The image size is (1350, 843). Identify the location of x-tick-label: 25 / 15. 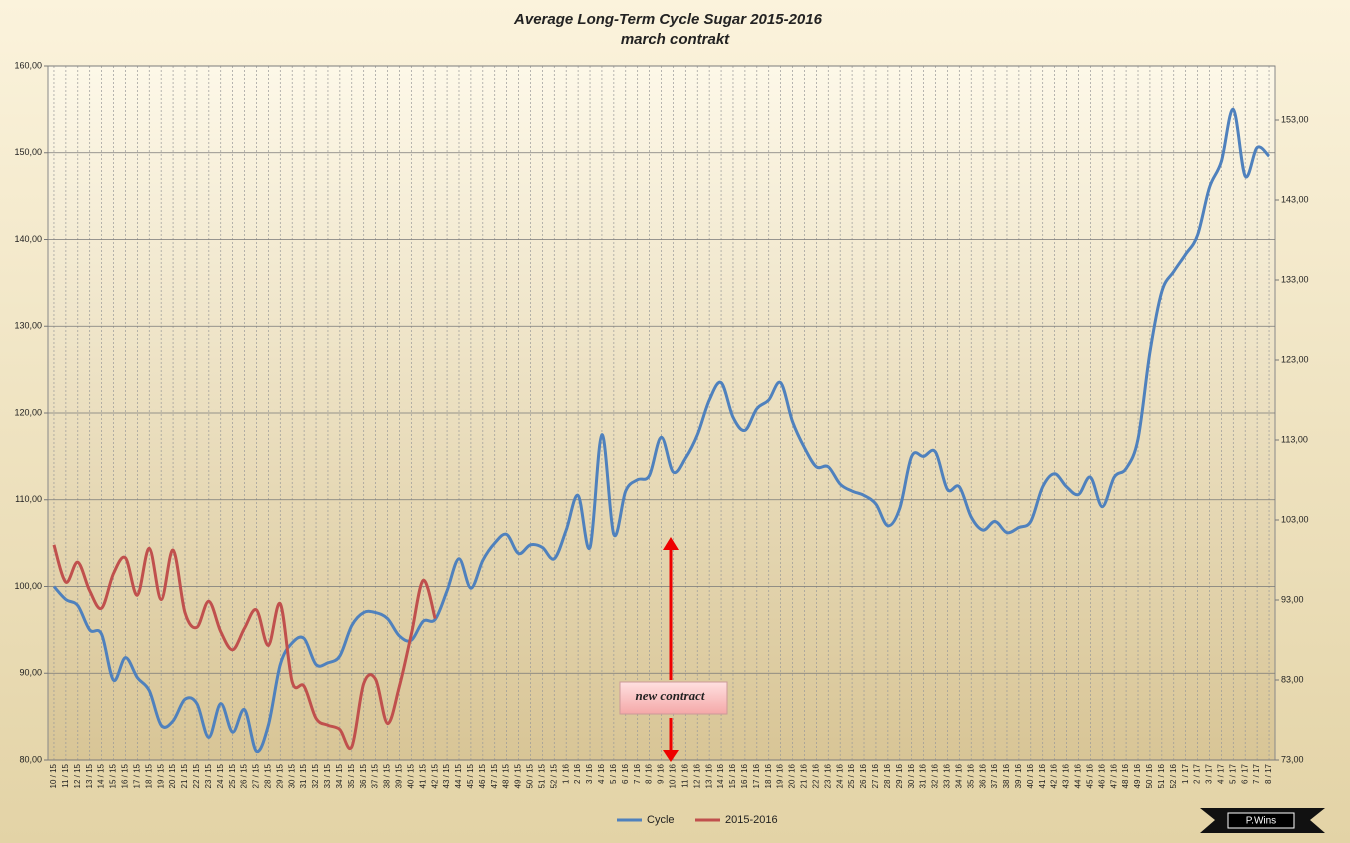
(232, 775).